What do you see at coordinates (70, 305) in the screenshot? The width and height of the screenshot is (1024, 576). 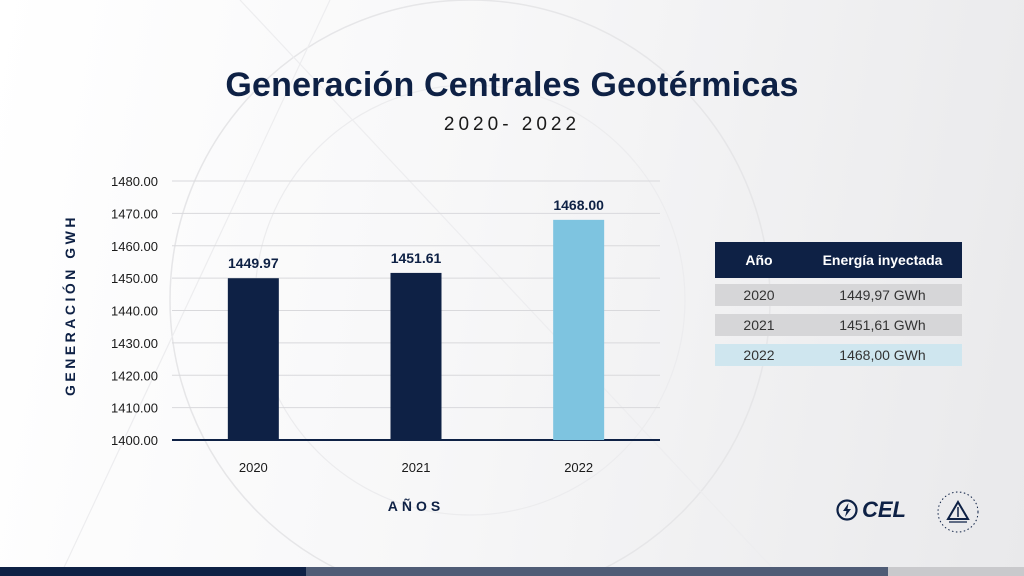 I see `y-axis-label: GENERACIÓN GWH` at bounding box center [70, 305].